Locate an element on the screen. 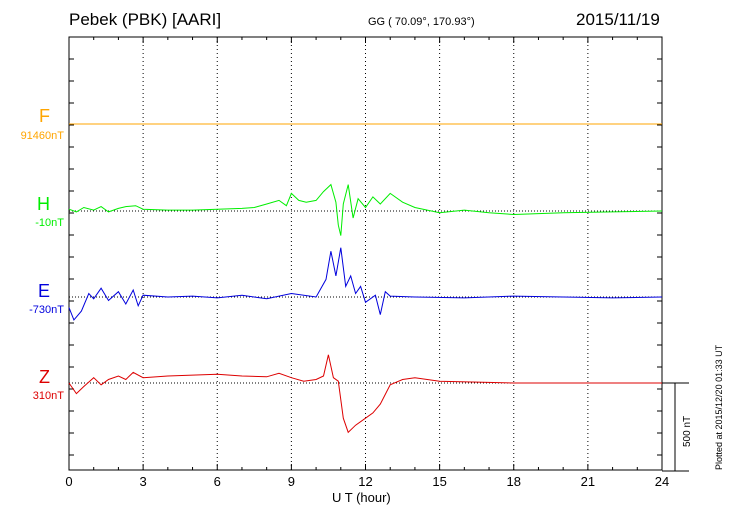 Image resolution: width=730 pixels, height=520 pixels. series-name-z: Z is located at coordinates (44, 377).